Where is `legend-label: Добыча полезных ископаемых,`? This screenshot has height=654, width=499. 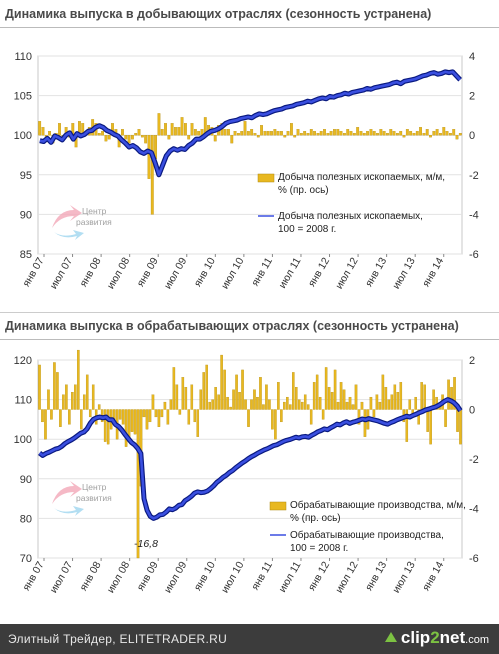
legend-label: Добыча полезных ископаемых, is located at coordinates (350, 216).